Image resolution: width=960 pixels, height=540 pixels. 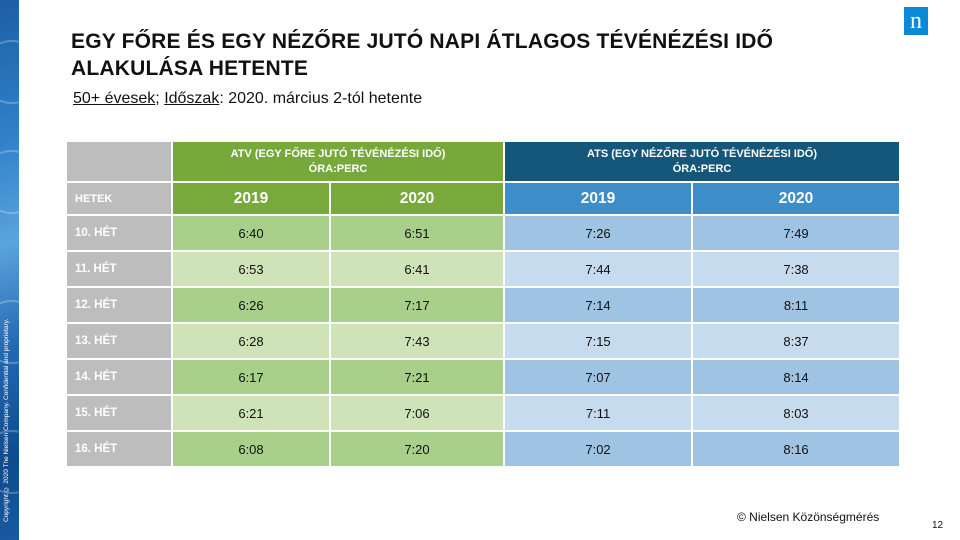 I want to click on atv-header-line1: ATV (EGY FŐRE JUTÓ TÉVÉNÉZÉSI IDŐ), so click(x=338, y=153).